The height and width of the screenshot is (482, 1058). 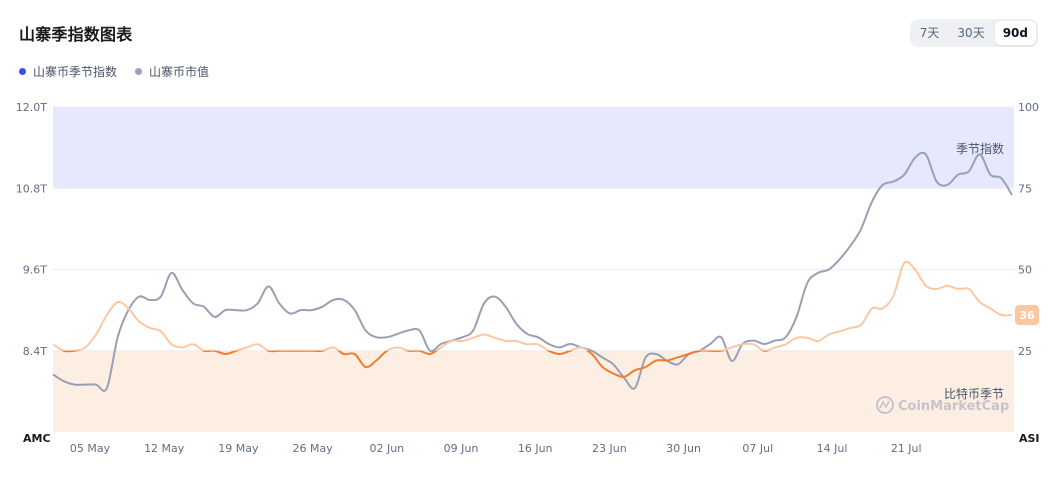 What do you see at coordinates (164, 448) in the screenshot?
I see `x-tick-label: 12 May` at bounding box center [164, 448].